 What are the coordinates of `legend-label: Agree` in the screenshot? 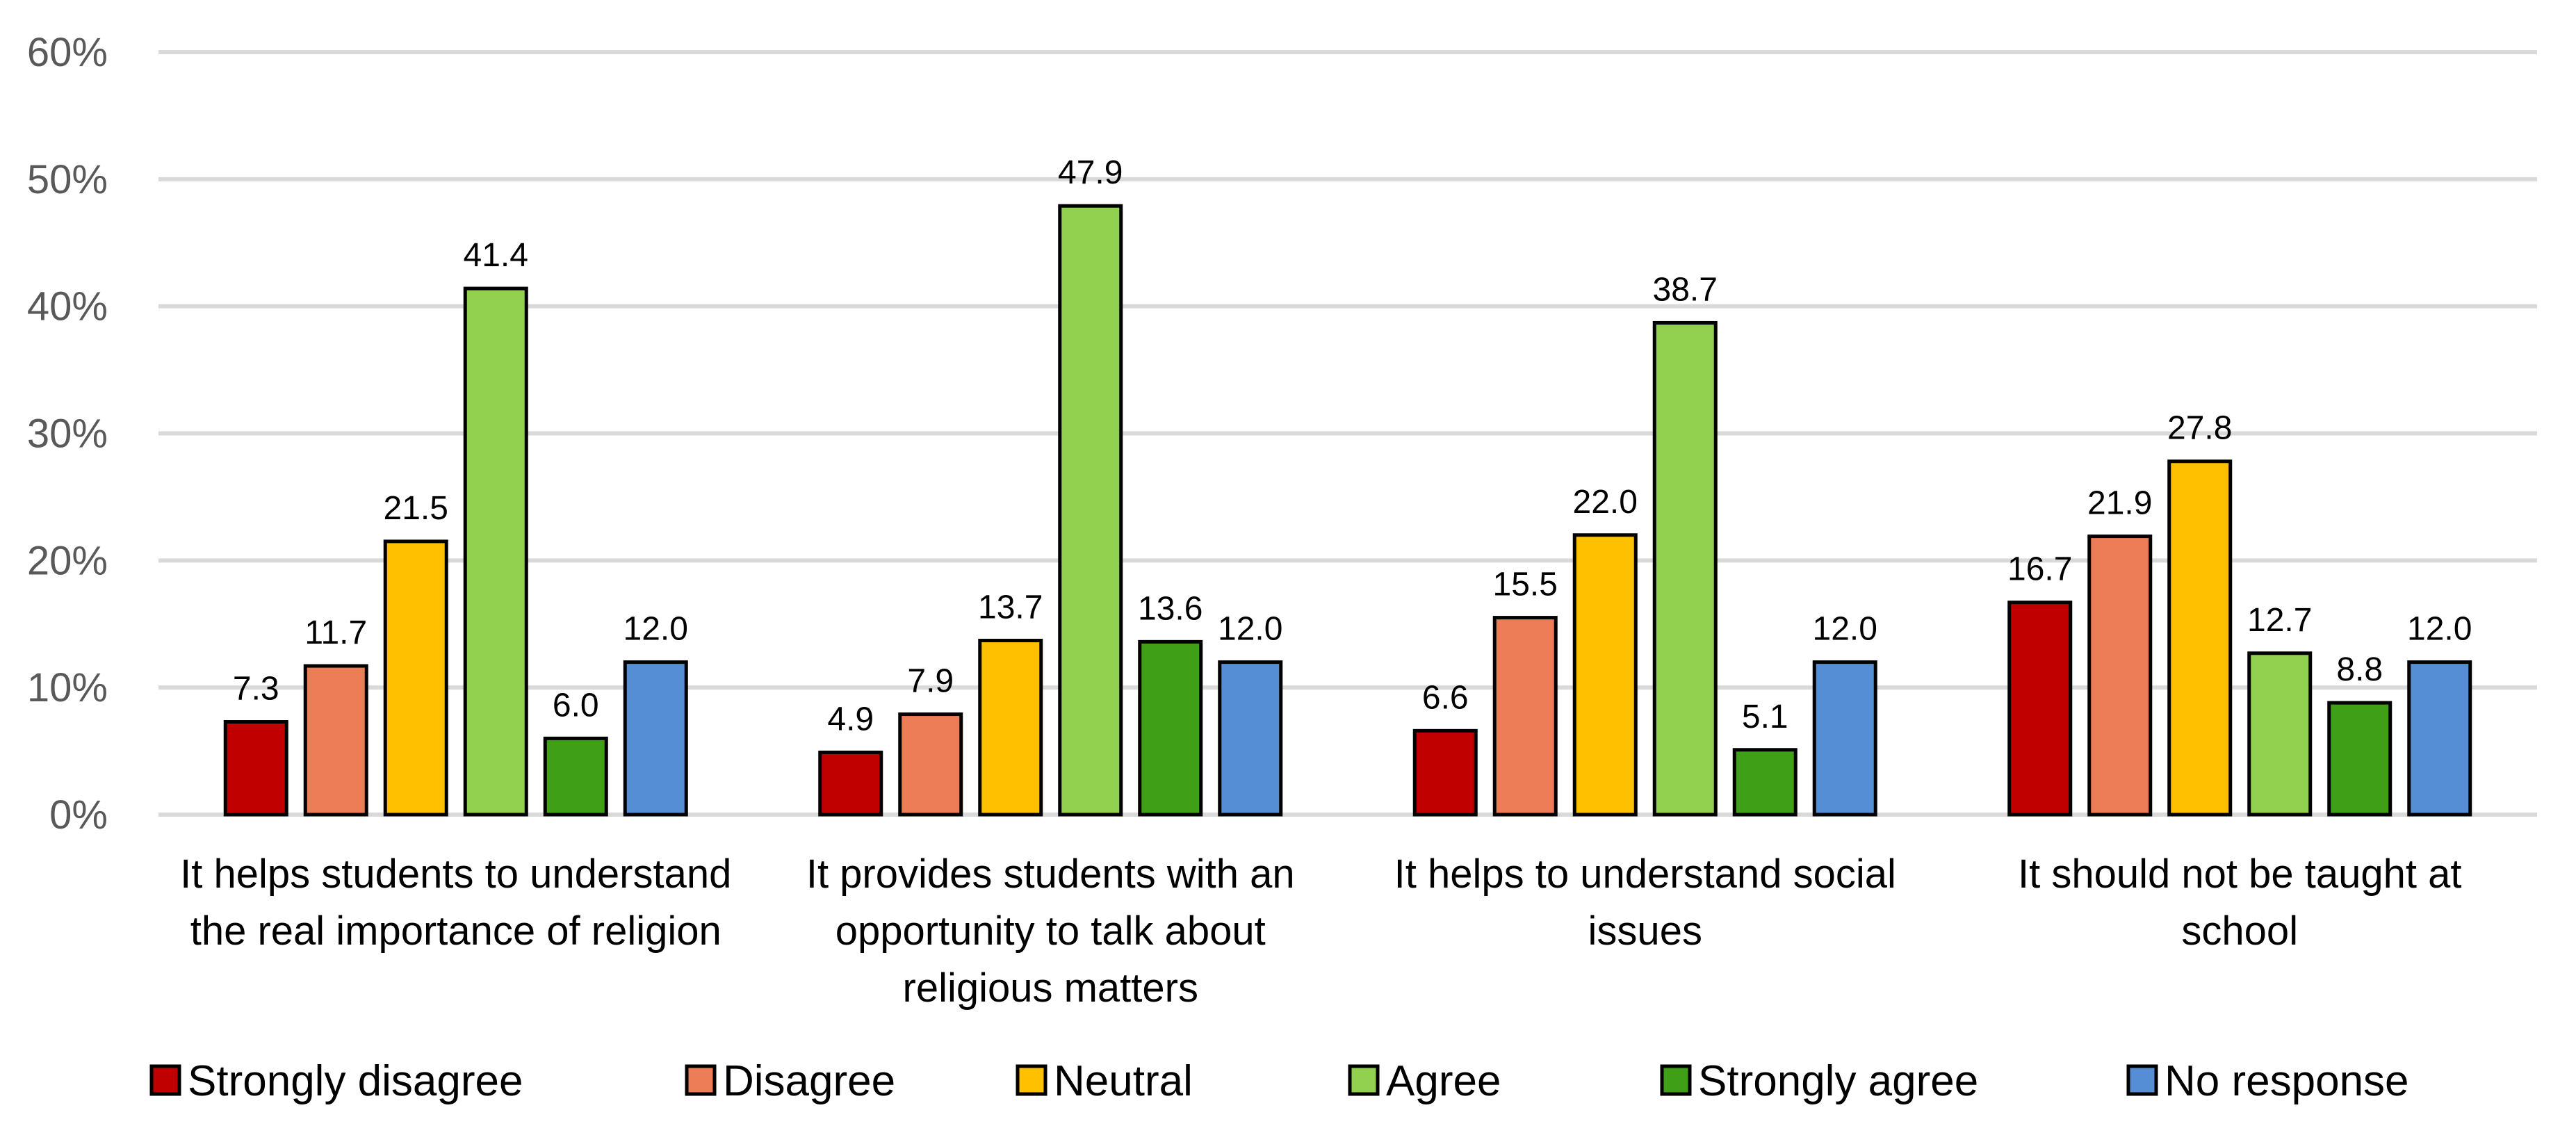 It's located at (1443, 1081).